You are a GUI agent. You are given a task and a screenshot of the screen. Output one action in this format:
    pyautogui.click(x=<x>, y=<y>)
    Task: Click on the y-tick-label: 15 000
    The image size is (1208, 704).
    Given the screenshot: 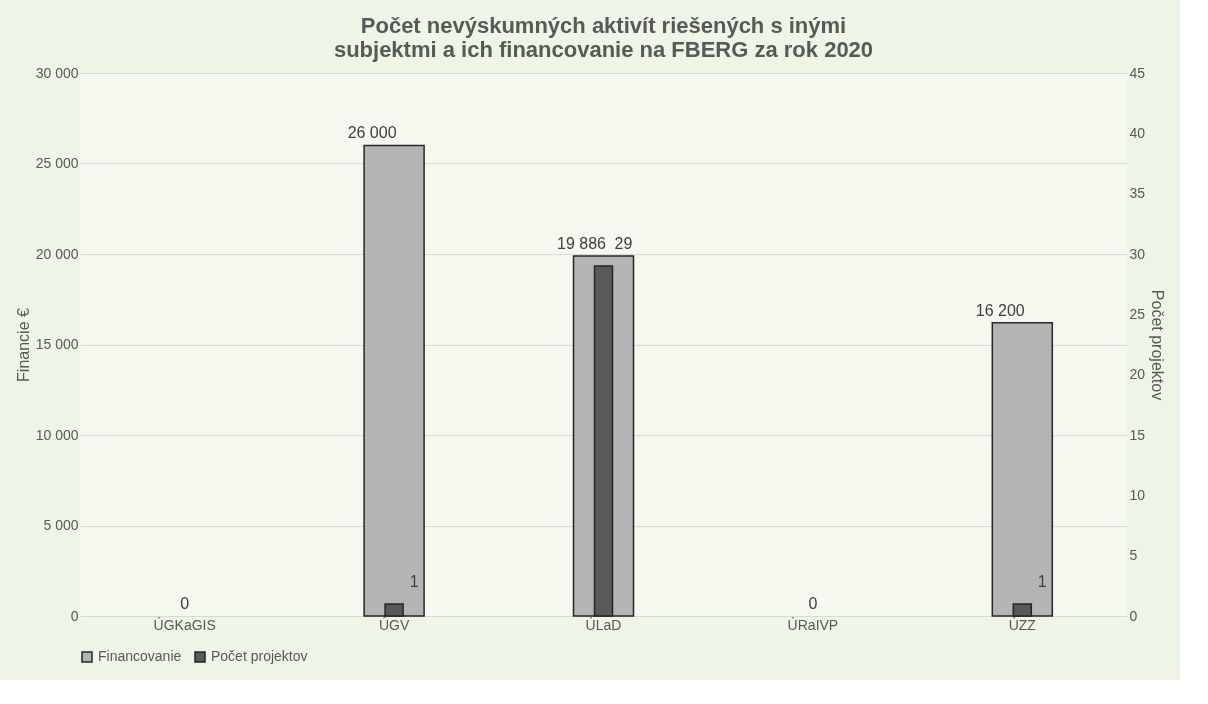 What is the action you would take?
    pyautogui.click(x=57, y=344)
    